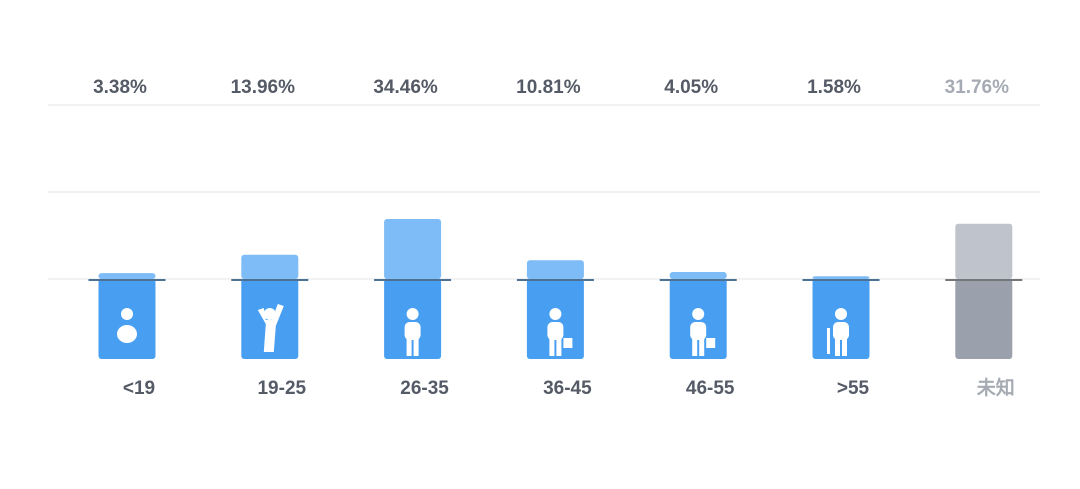 The width and height of the screenshot is (1080, 489). I want to click on value-label: 10.81%, so click(548, 87).